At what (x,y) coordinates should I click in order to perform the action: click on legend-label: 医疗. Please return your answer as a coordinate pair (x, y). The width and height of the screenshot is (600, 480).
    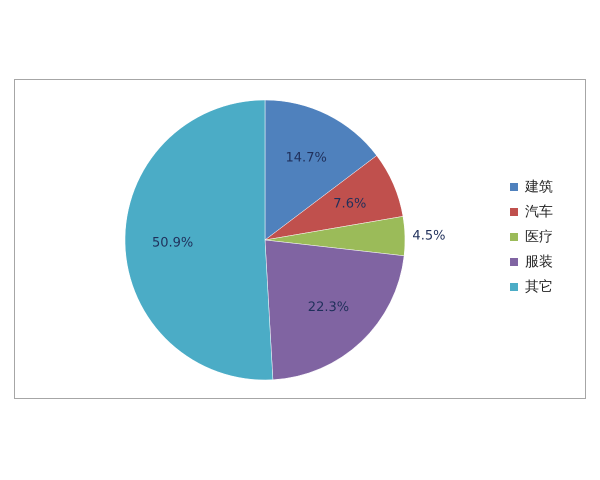
    Looking at the image, I should click on (539, 237).